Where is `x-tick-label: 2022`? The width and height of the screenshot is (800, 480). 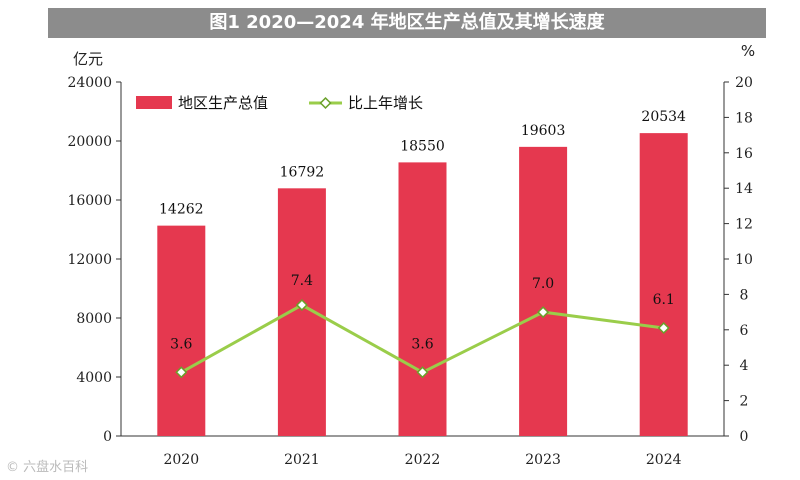 x-tick-label: 2022 is located at coordinates (423, 460).